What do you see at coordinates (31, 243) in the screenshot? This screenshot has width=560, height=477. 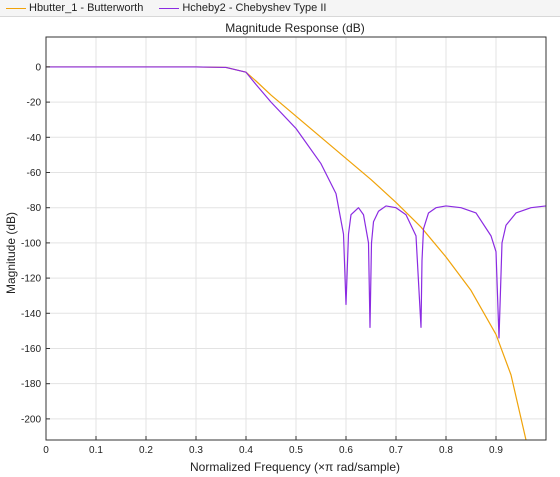 I see `y-tick-label: -100` at bounding box center [31, 243].